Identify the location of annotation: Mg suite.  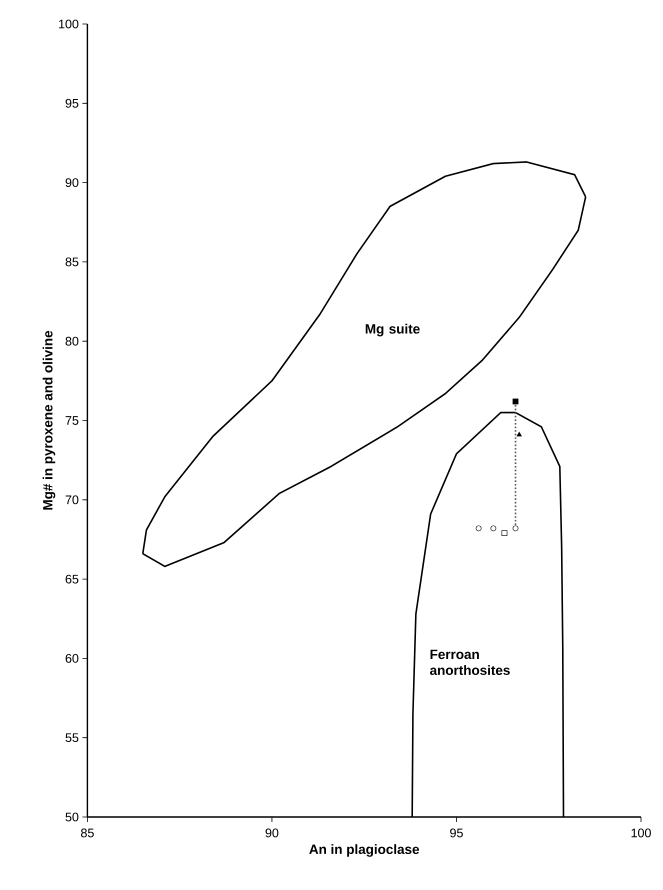
(393, 330).